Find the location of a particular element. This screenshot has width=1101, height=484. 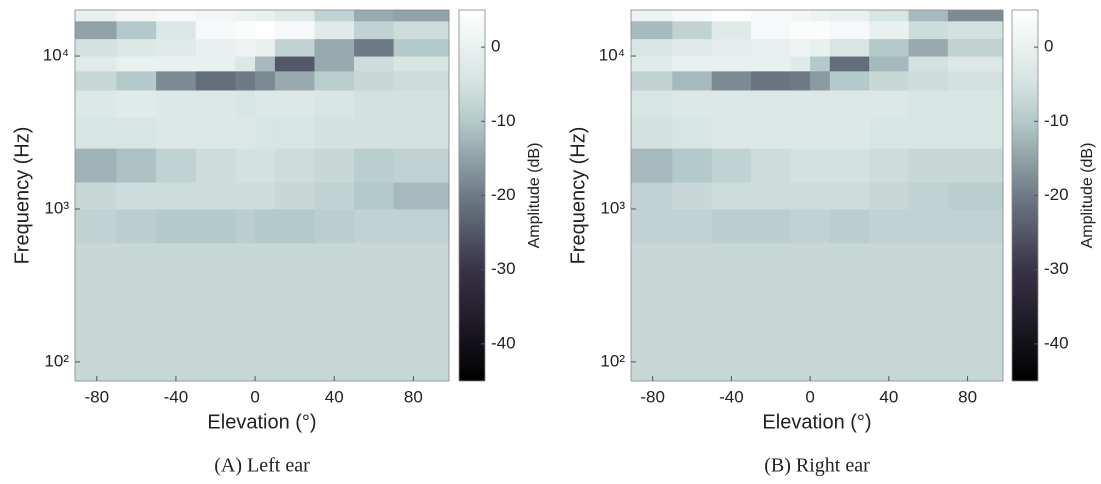

y-tick-label: 10³ is located at coordinates (612, 207).